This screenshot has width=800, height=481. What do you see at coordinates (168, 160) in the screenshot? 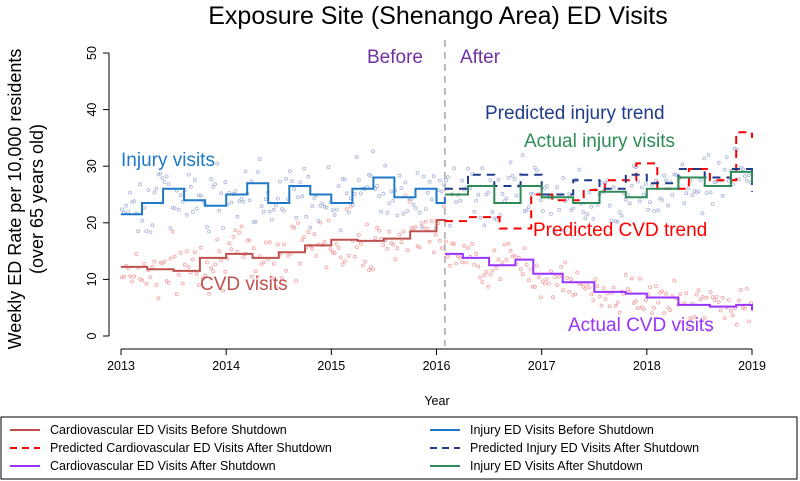
I see `injury-visits-label: Injury visits` at bounding box center [168, 160].